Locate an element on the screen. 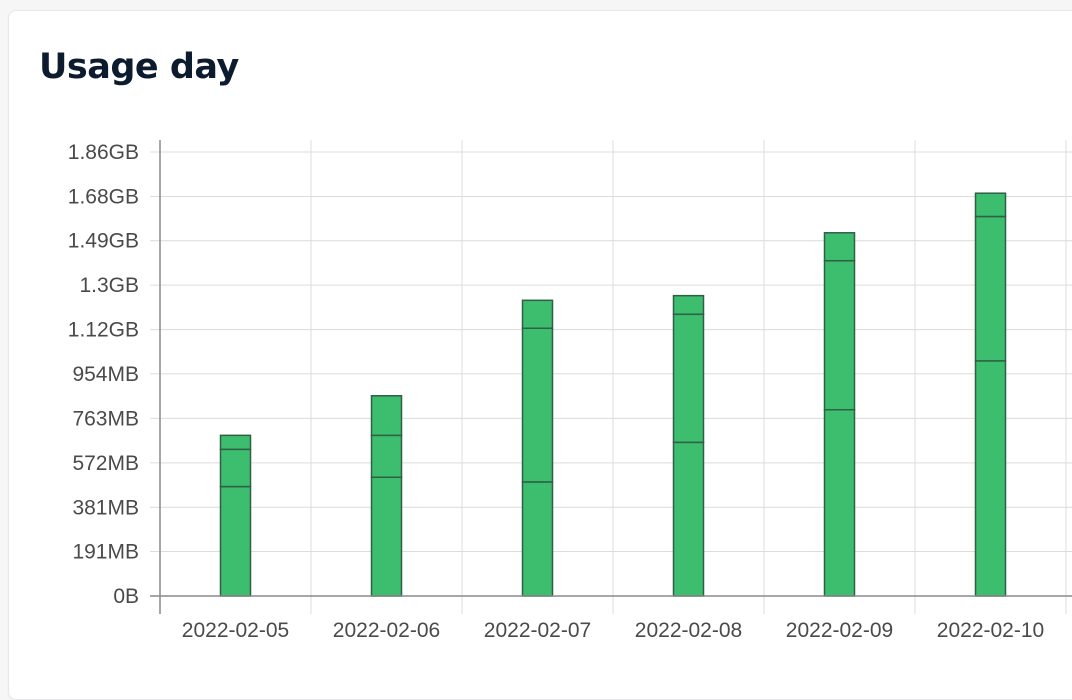 Image resolution: width=1072 pixels, height=700 pixels. card-title: Usage day is located at coordinates (139, 67).